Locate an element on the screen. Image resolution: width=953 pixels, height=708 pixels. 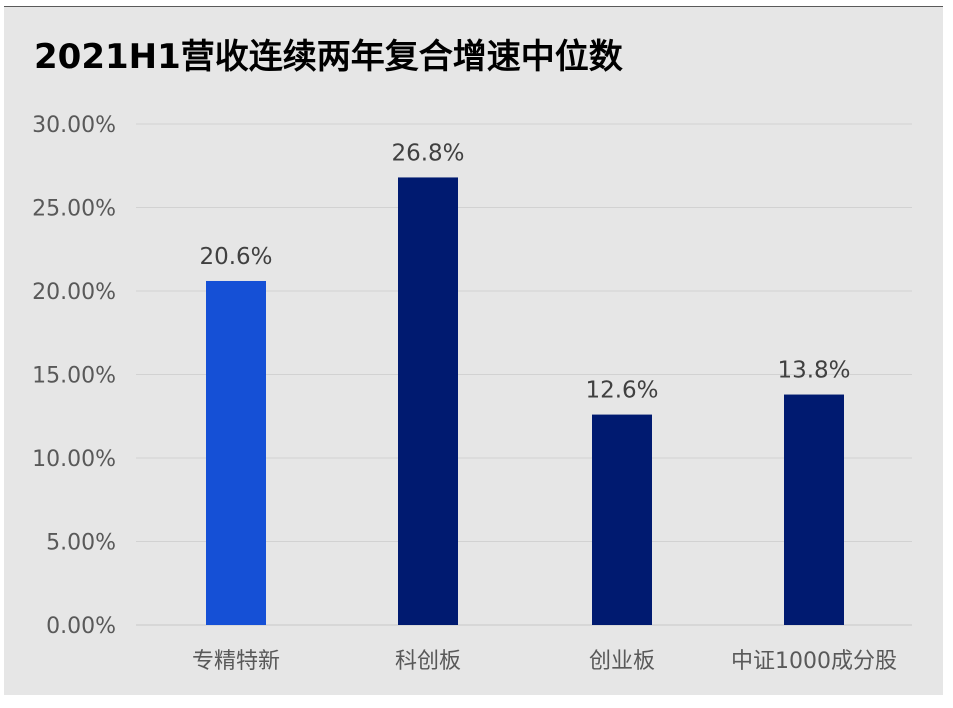
data-label: 20.6% is located at coordinates (235, 257).